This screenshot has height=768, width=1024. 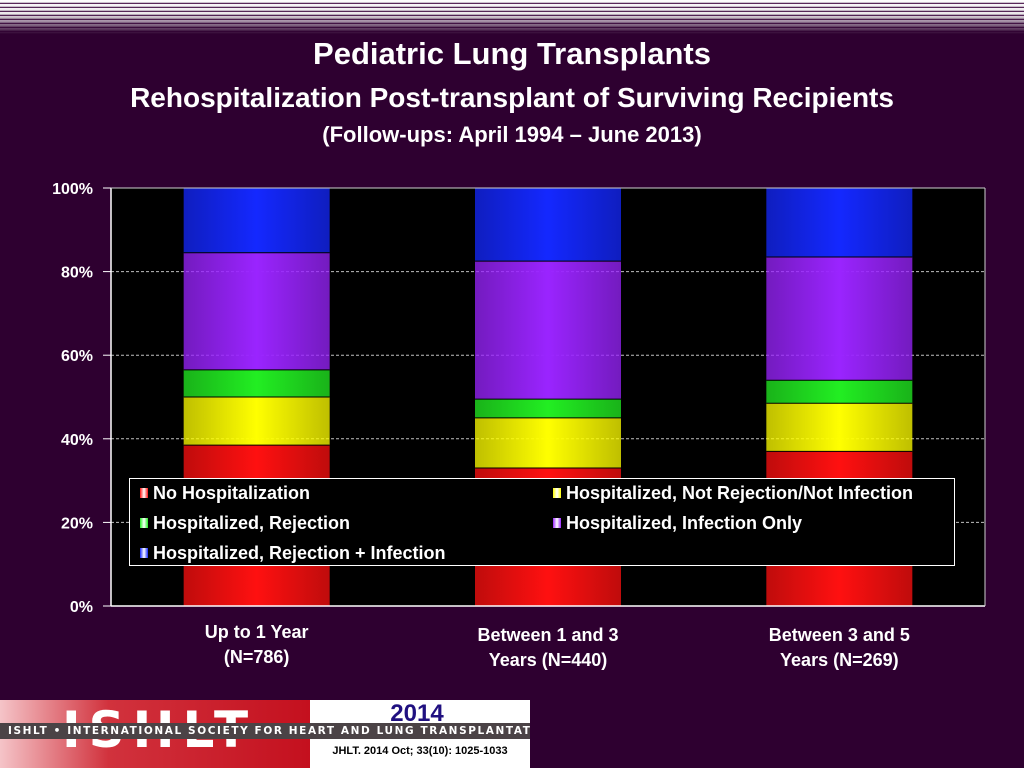 I want to click on legend-label: No Hospitalization, so click(x=231, y=492).